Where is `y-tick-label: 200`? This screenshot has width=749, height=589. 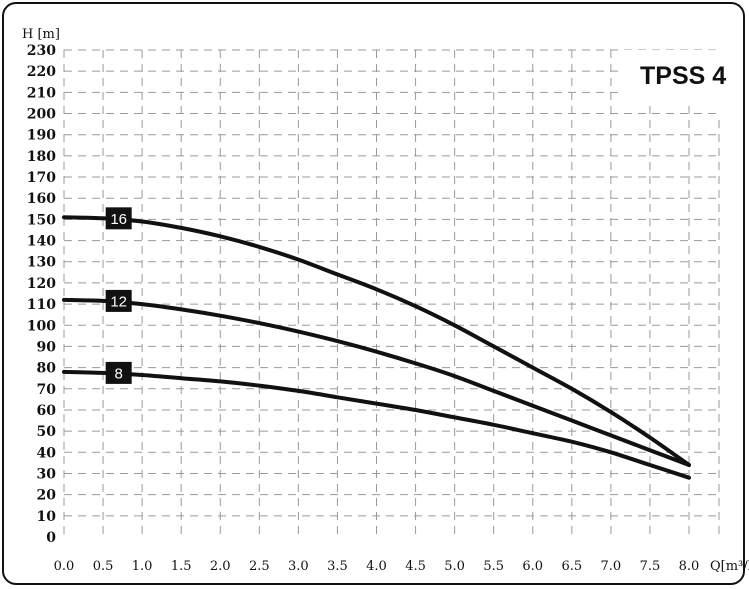 y-tick-label: 200 is located at coordinates (41, 115).